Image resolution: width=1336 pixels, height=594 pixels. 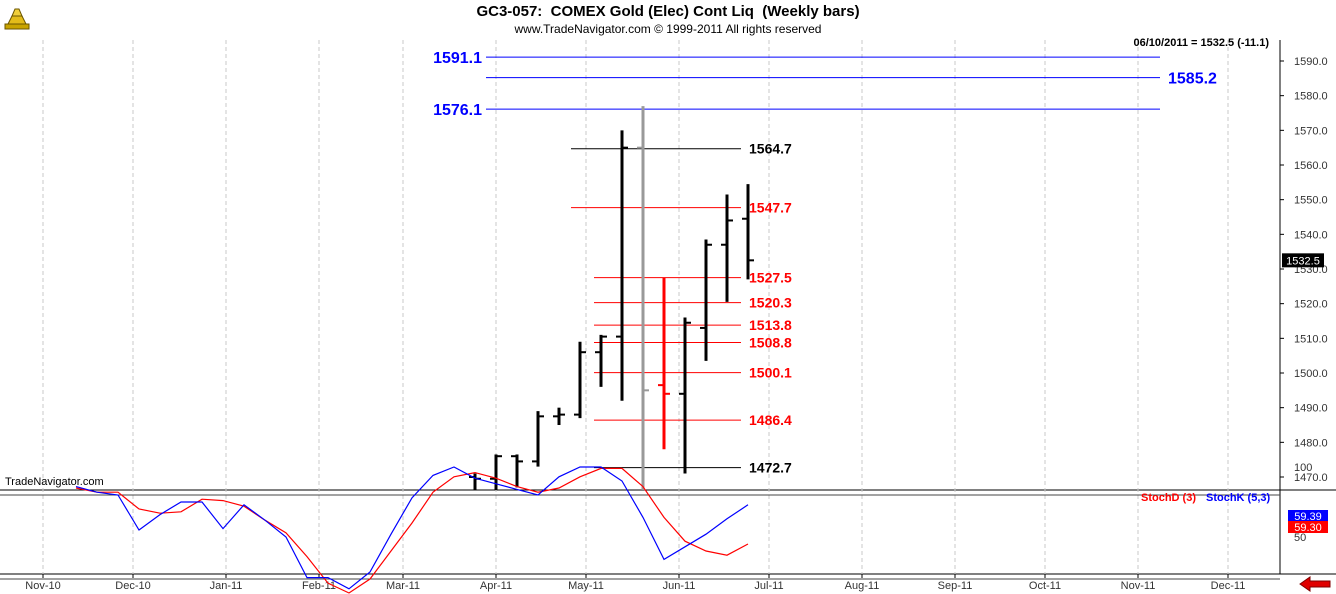 What do you see at coordinates (955, 586) in the screenshot?
I see `x-tick-label: Sep-11` at bounding box center [955, 586].